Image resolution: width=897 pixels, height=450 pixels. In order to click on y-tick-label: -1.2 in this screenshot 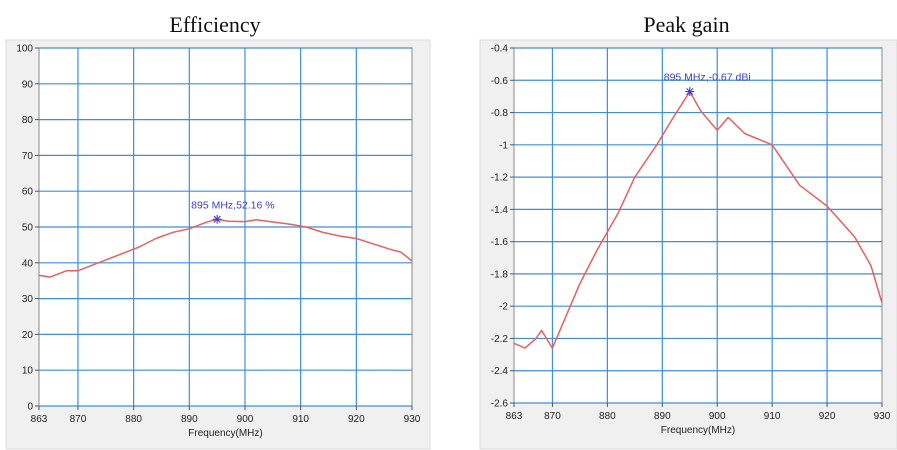, I will do `click(500, 178)`.